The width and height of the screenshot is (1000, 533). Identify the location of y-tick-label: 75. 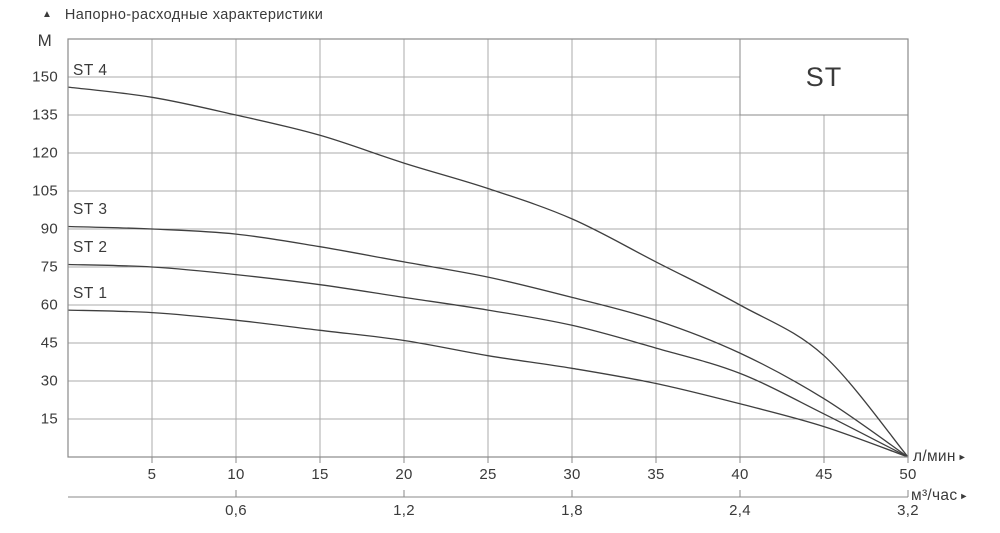
(49, 267).